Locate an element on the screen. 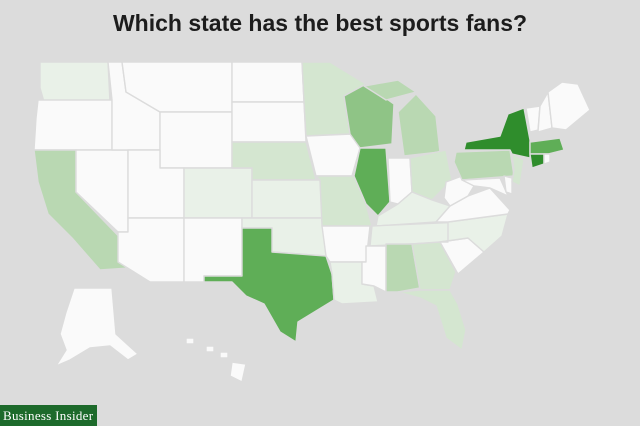 Image resolution: width=640 pixels, height=426 pixels. state-ny is located at coordinates (497, 133).